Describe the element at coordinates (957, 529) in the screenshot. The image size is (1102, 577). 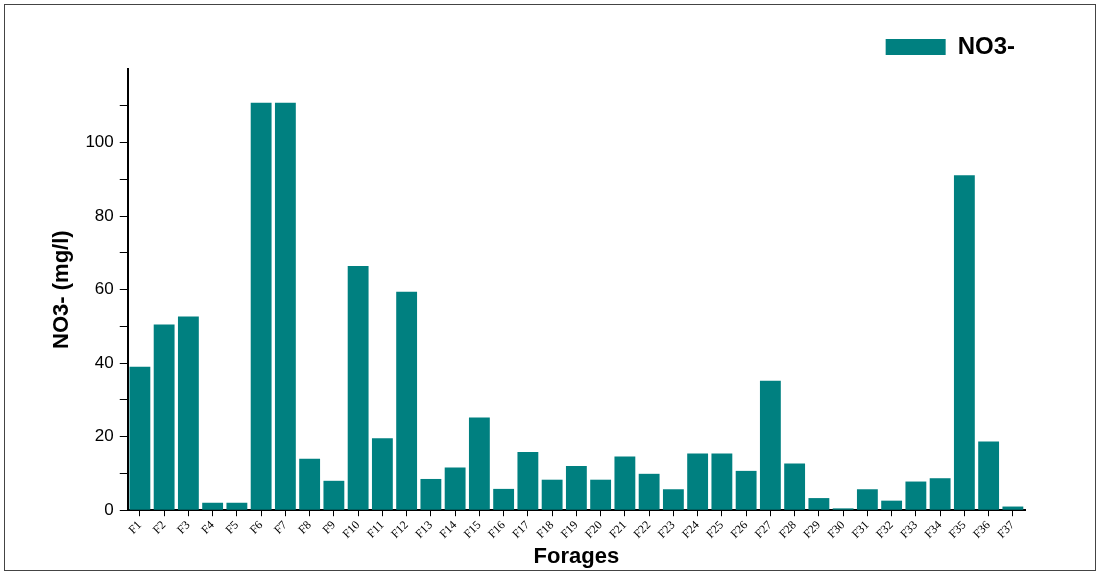
I see `x-tick-label: F35` at that location.